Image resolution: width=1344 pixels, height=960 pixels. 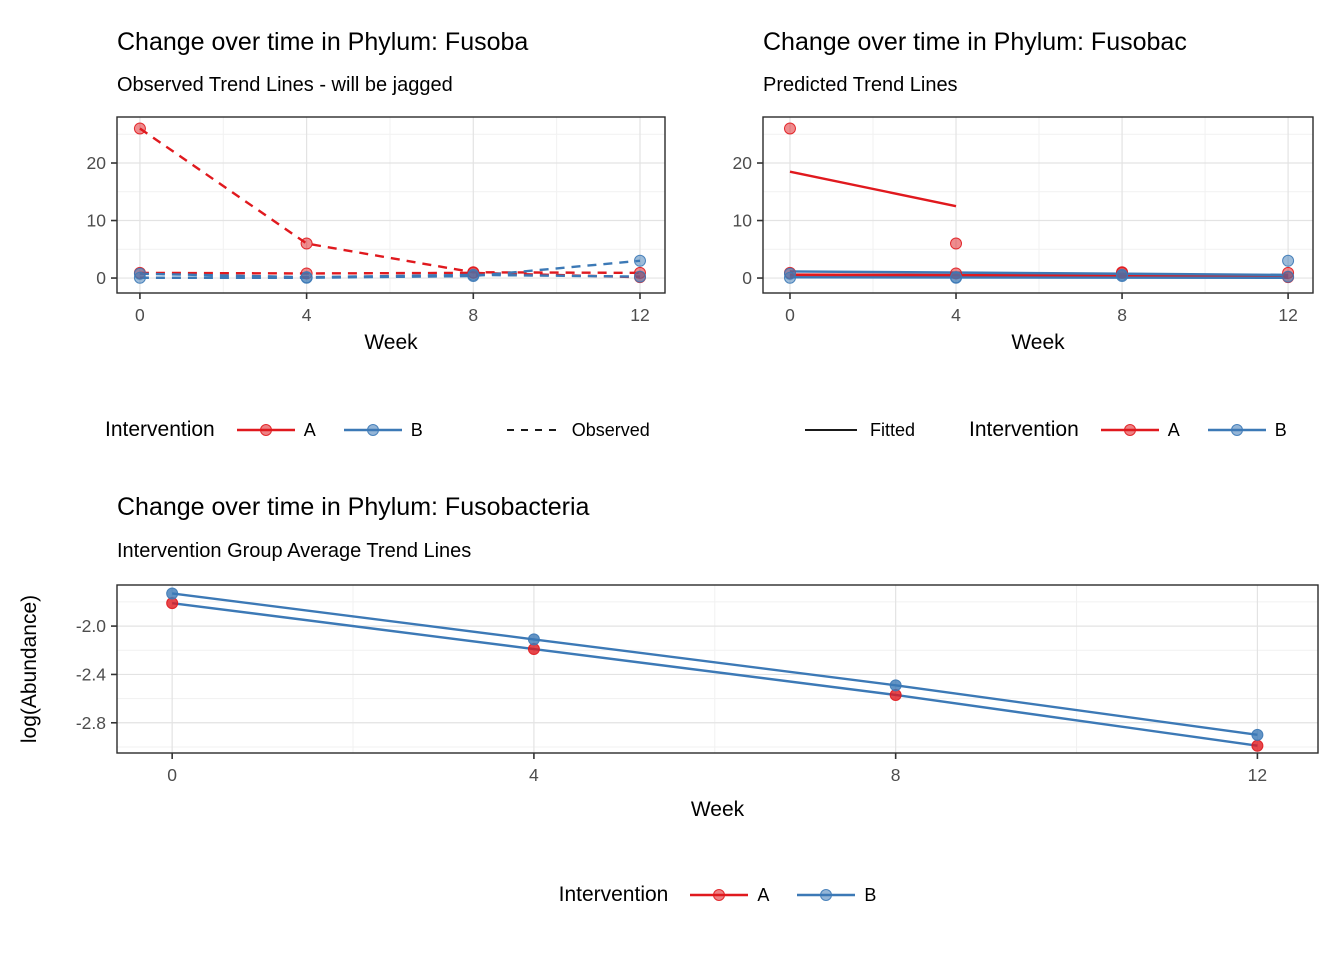 I want to click on average-chart-title: Change over time in Phylum: Fusobacteria, so click(x=353, y=507).